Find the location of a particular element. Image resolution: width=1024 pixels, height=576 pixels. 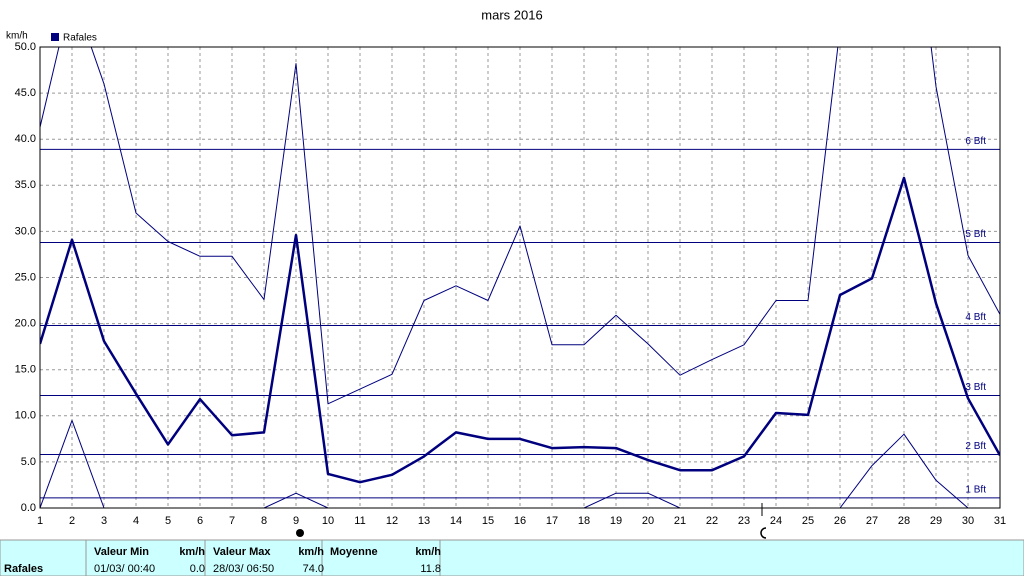

x-tick-label: 19 is located at coordinates (616, 521).